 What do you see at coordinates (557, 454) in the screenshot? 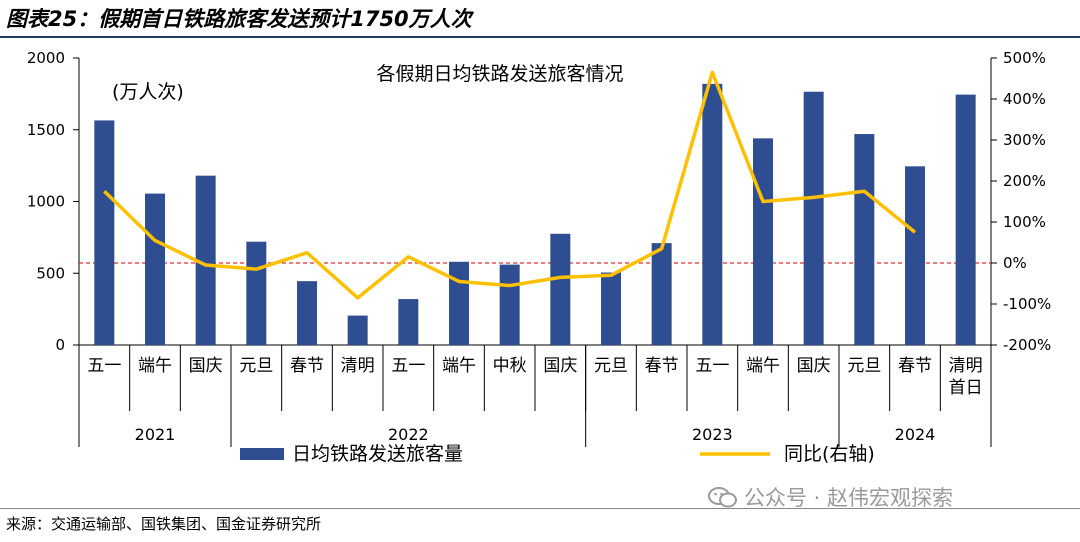
I see `legend: 日均铁路发送旅客量 同比(右轴)` at bounding box center [557, 454].